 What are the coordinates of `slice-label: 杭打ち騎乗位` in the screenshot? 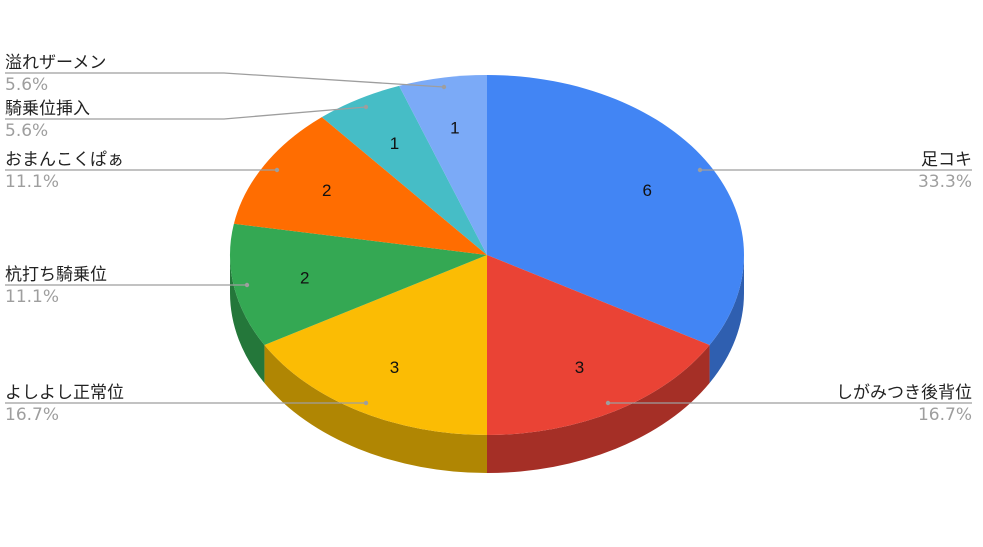 It's located at (56, 275).